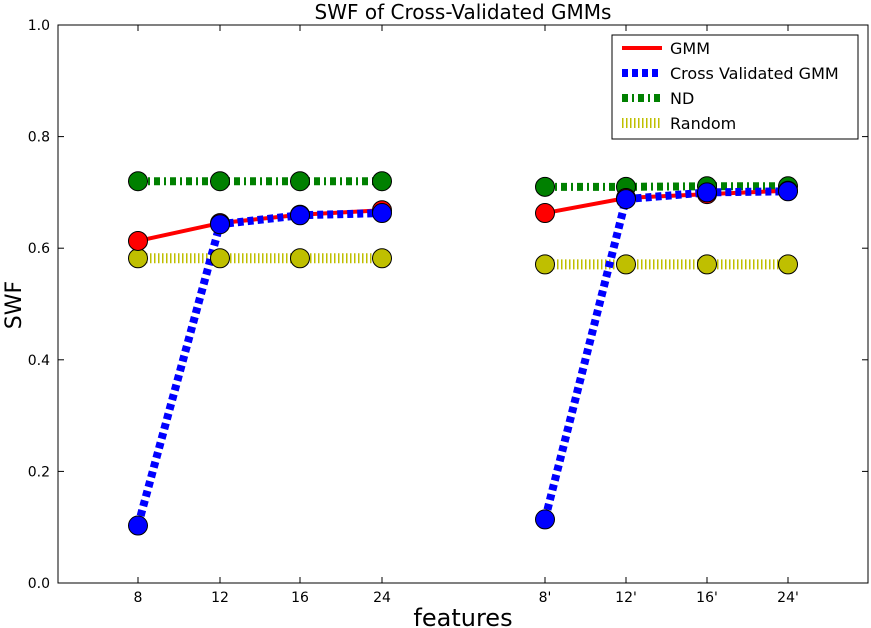 This screenshot has height=628, width=871. I want to click on y-tick-label: 0.4, so click(39, 361).